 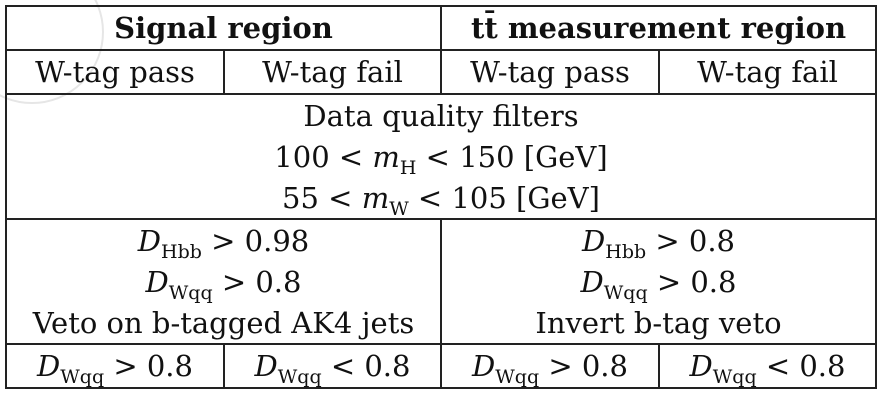 I want to click on signal-wtag-fail-header: W-tag fail, so click(x=332, y=72).